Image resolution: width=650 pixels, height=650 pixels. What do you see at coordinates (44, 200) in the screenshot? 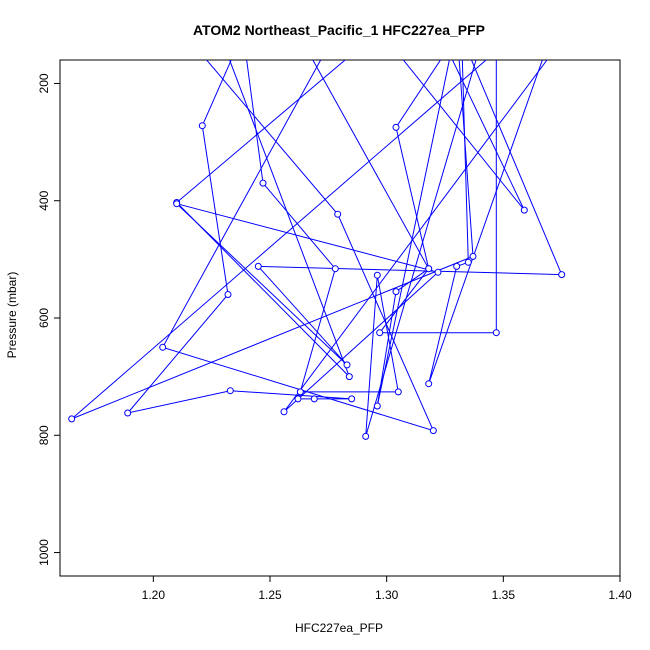
I see `y-tick-label: 400` at bounding box center [44, 200].